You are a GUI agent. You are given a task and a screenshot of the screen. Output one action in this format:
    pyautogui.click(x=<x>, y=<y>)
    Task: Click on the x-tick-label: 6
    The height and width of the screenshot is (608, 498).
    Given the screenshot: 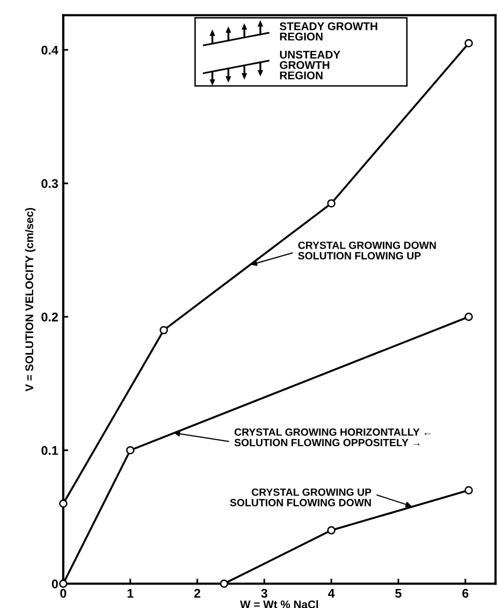 What is the action you would take?
    pyautogui.click(x=465, y=593)
    